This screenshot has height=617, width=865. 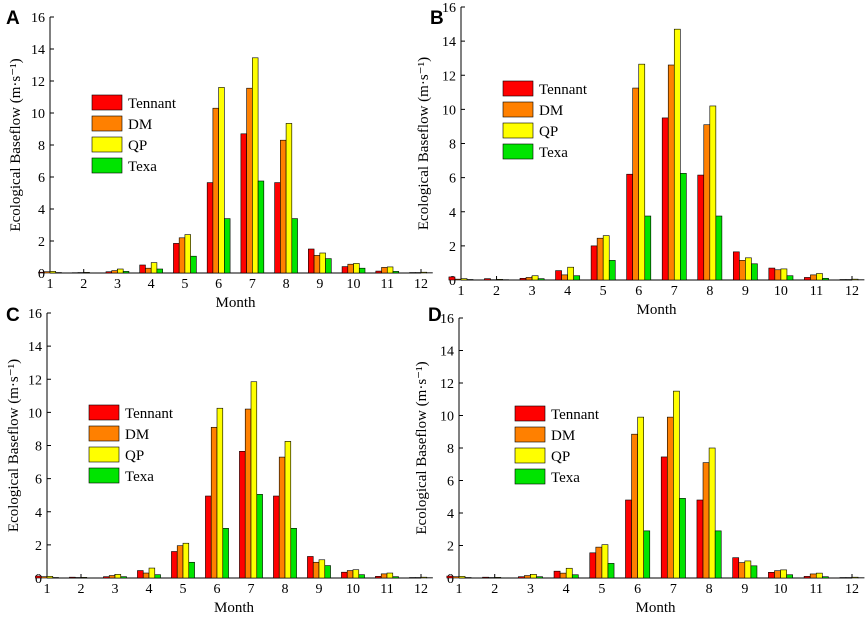 What do you see at coordinates (745, 291) in the screenshot?
I see `x-tick-label: 9` at bounding box center [745, 291].